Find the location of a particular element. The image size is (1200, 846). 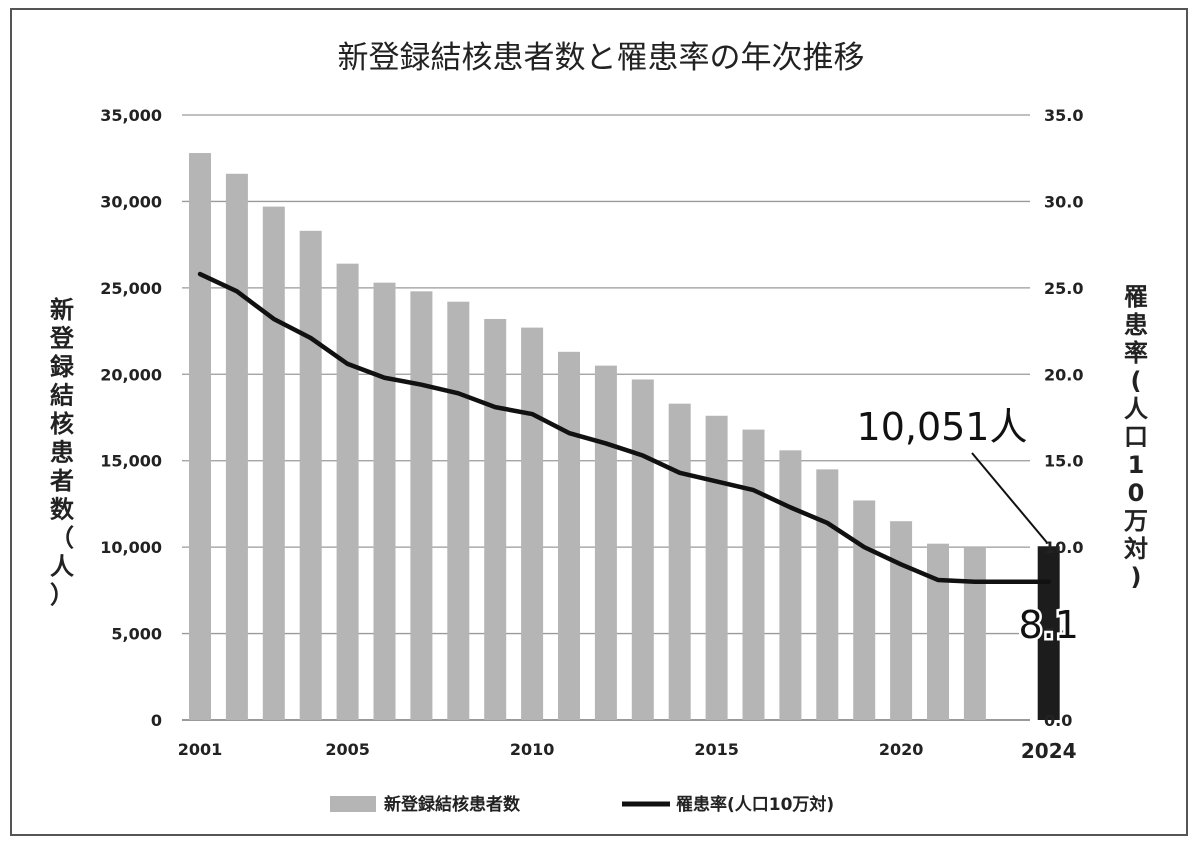

x-tick-label: 2001 is located at coordinates (200, 749).